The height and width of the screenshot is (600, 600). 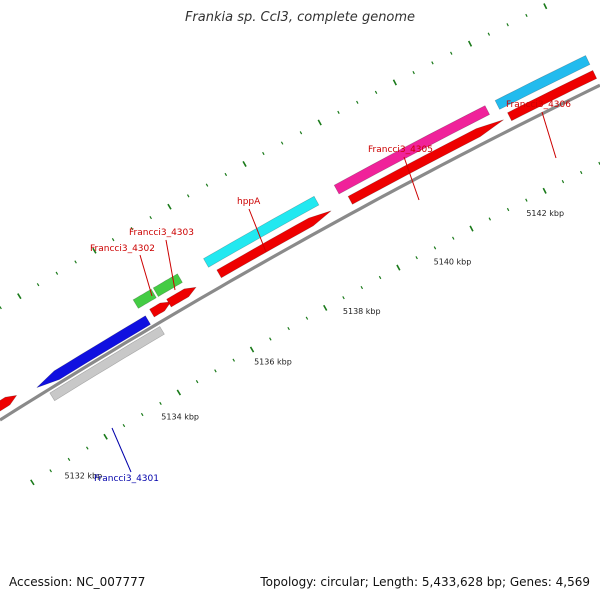 I want to click on scale-label: 5142 kbp, so click(x=545, y=213).